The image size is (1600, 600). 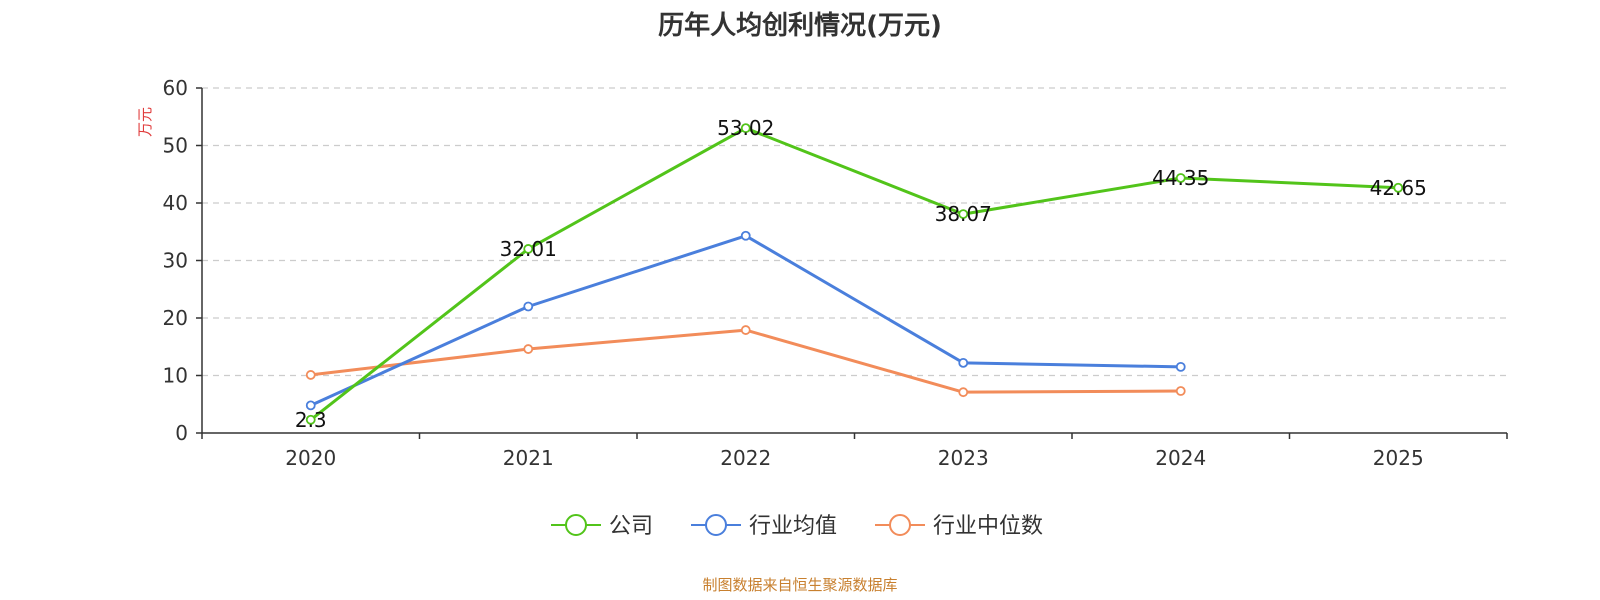 I want to click on data-label: 44.35, so click(x=1180, y=178).